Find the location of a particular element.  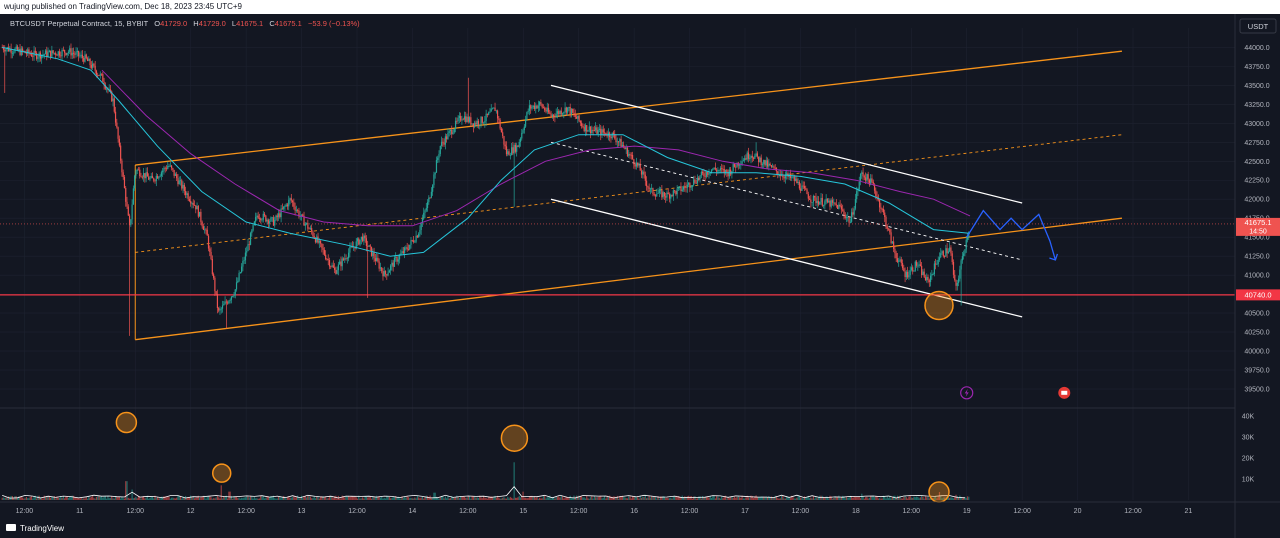

currency-button: USDT is located at coordinates (1258, 26).